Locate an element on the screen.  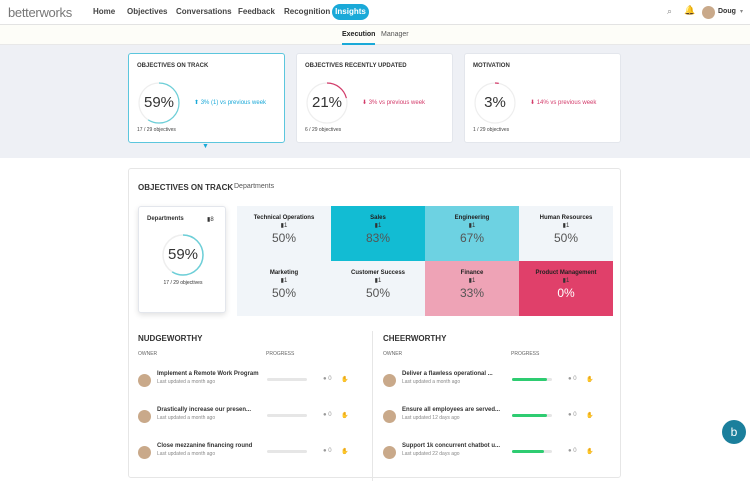
selected-indicator-icon: ▼ is located at coordinates (205, 146).